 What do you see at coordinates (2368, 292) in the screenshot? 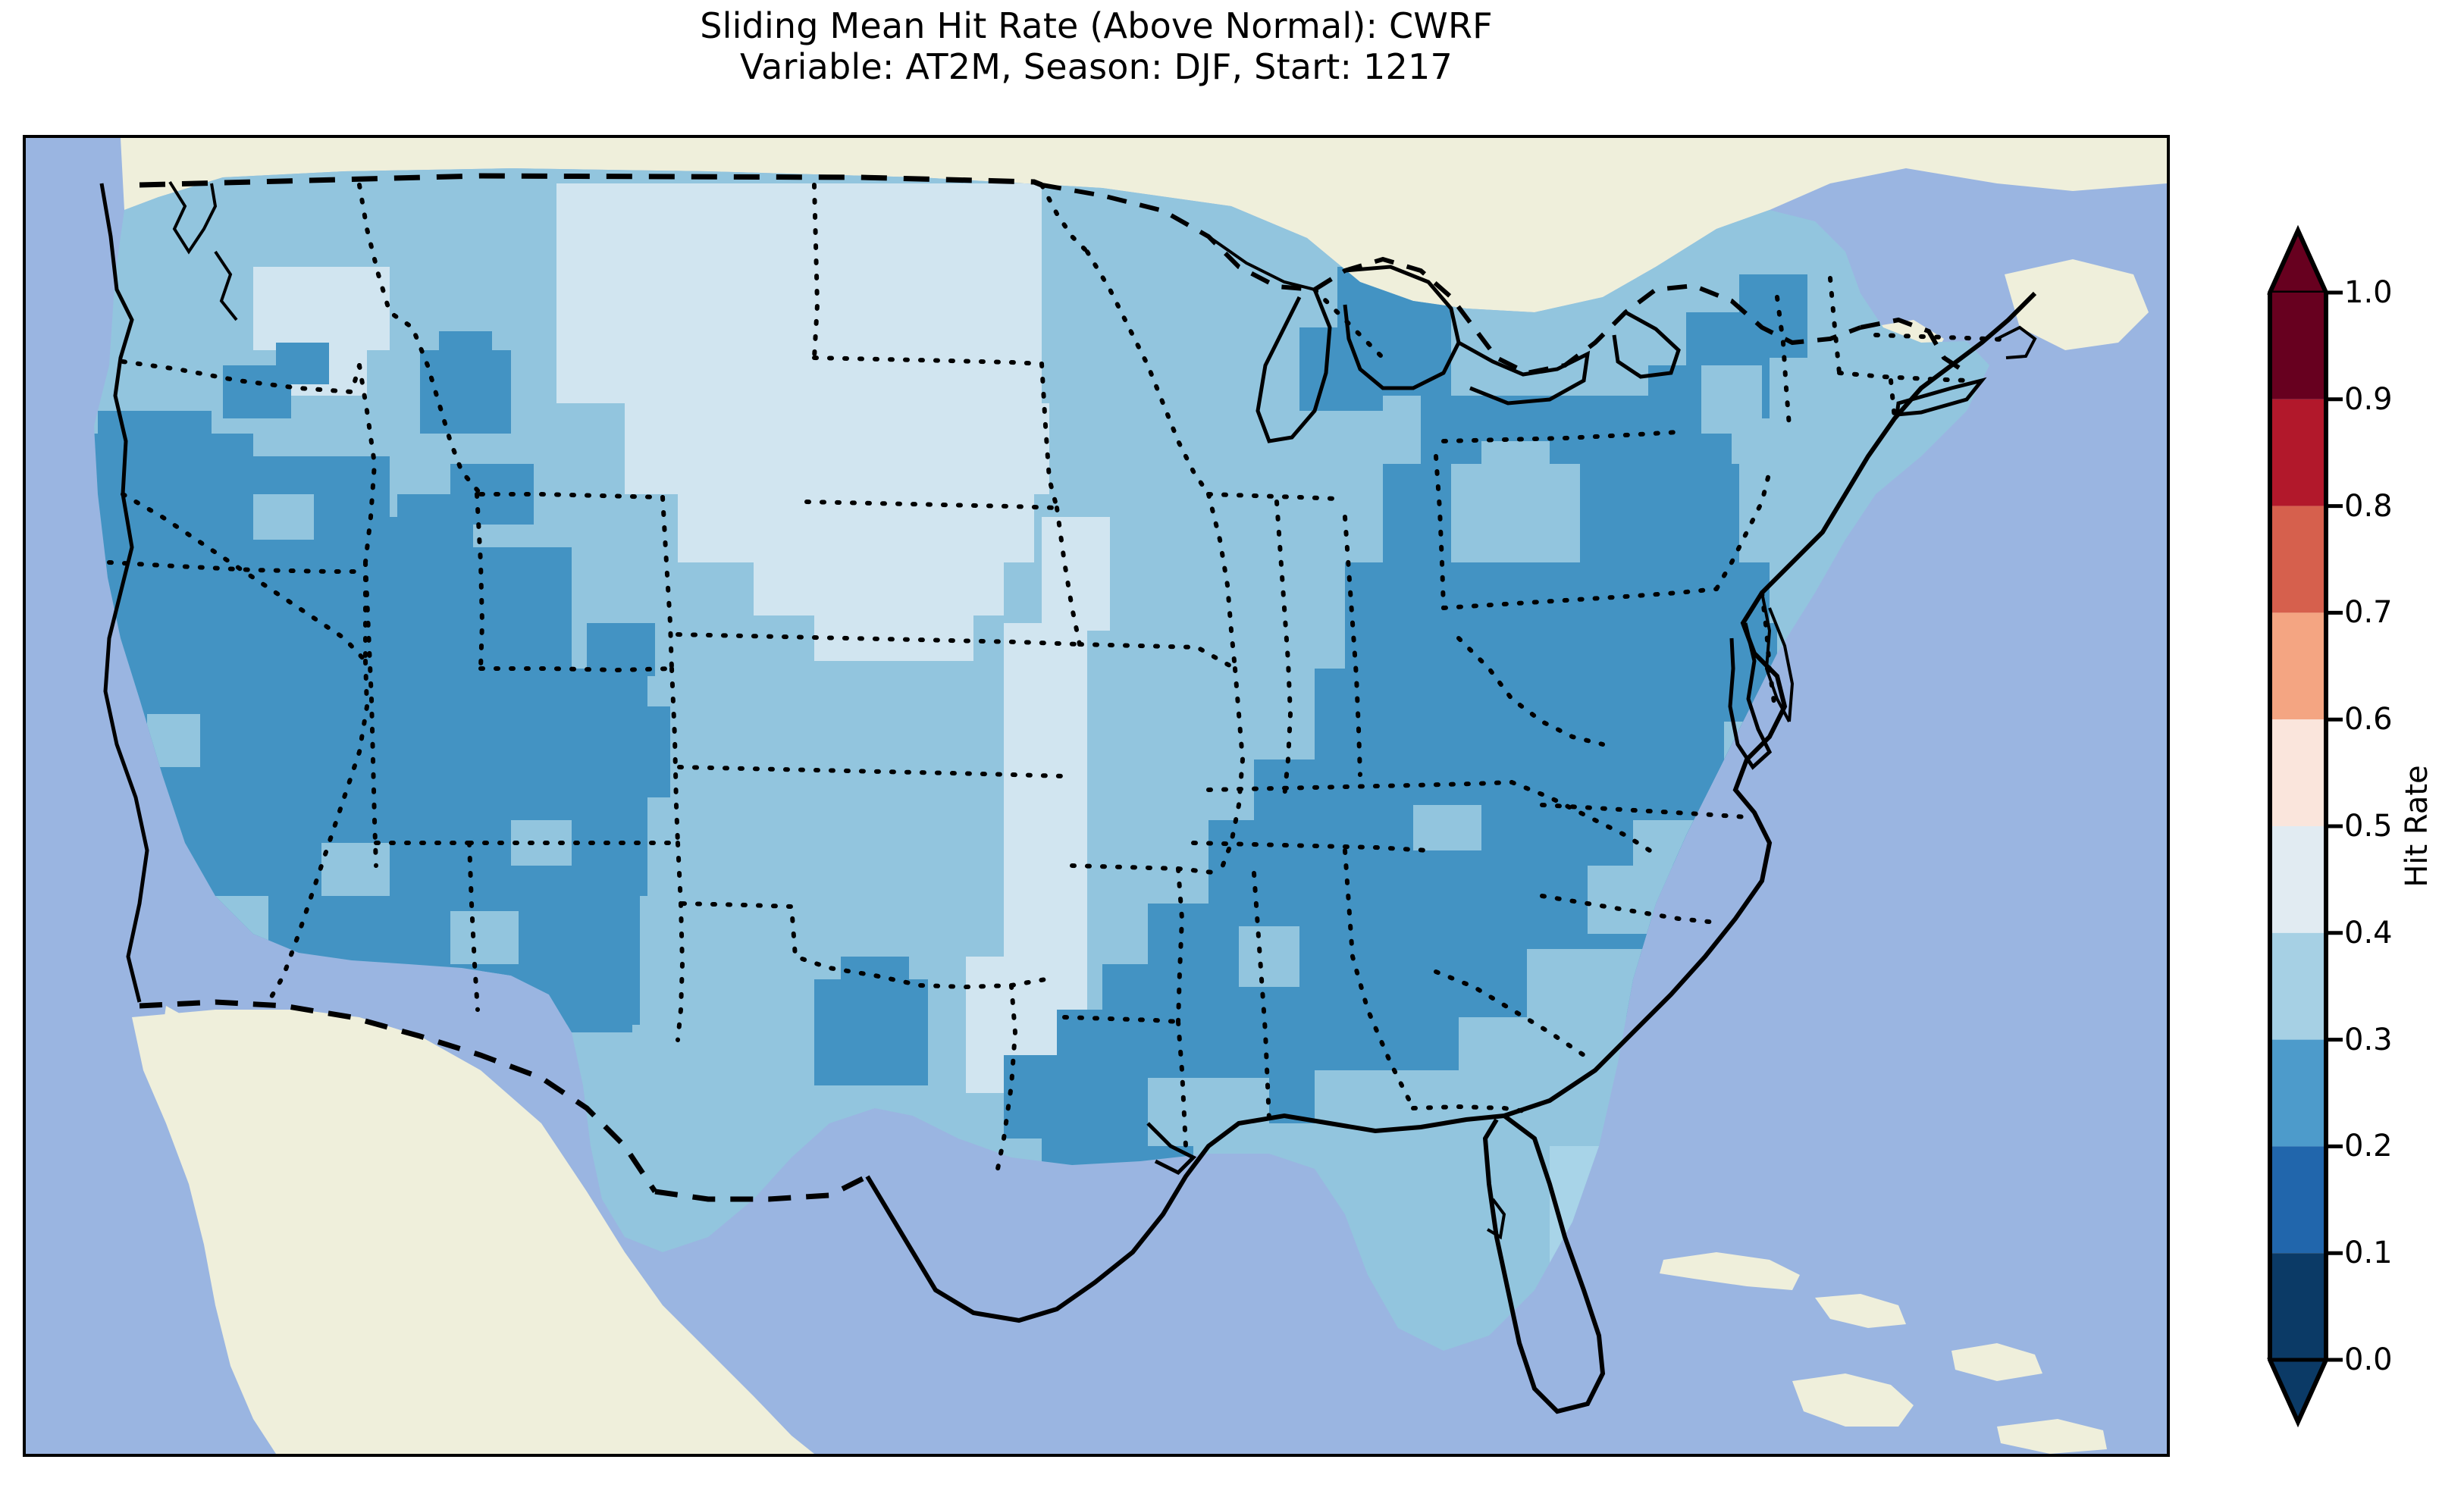
I see `colorbar-tick-1-0: 1.0` at bounding box center [2368, 292].